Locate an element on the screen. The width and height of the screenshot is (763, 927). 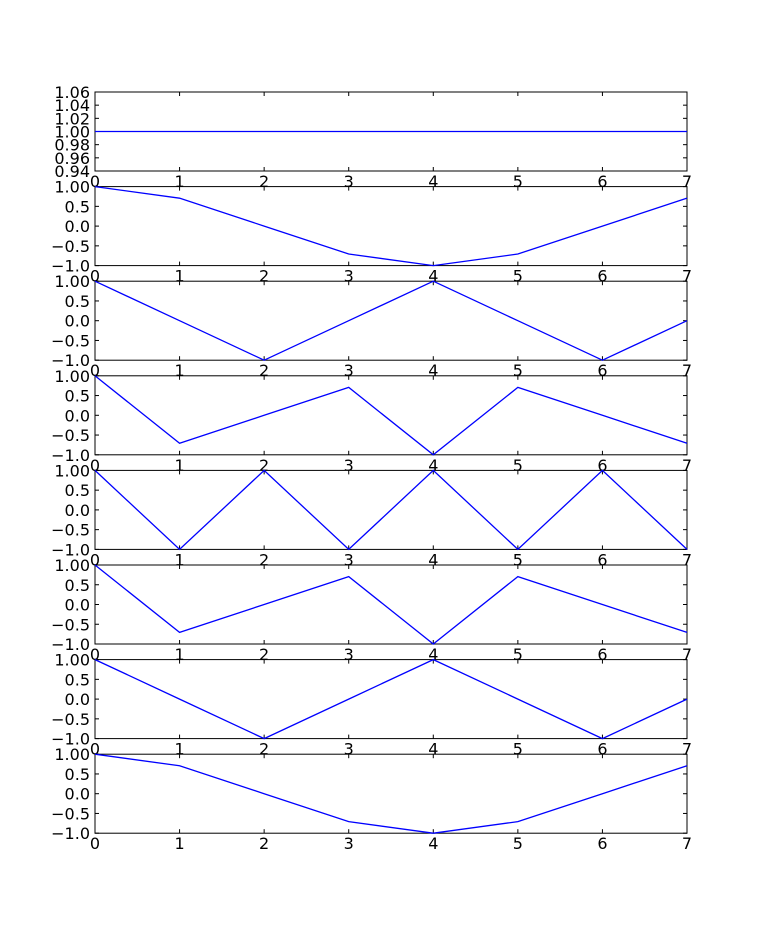
subplot-3: 0 1 2 3 4 5 6 7 −1.0−0.50.00.51.00 is located at coordinates (371, 326).